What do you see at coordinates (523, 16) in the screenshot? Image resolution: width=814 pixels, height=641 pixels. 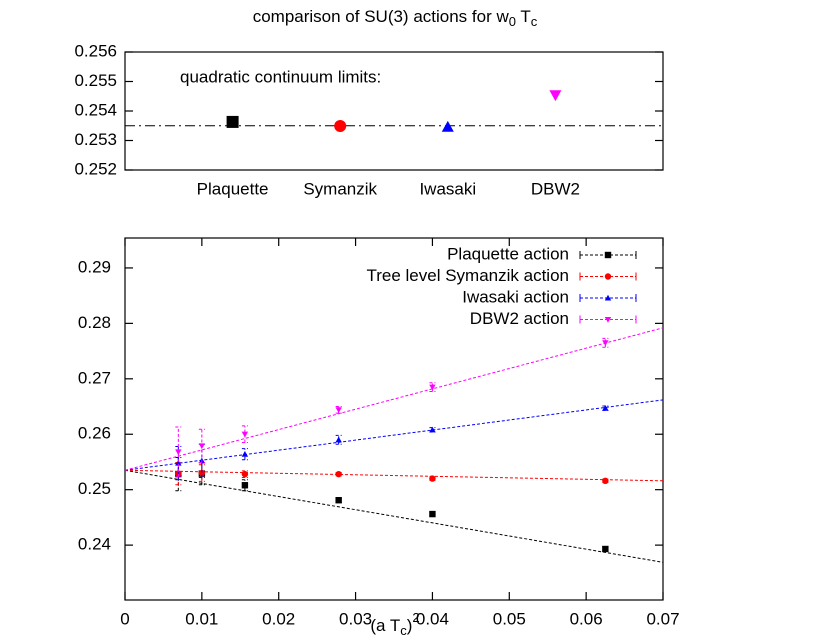 I see `title-part: T` at bounding box center [523, 16].